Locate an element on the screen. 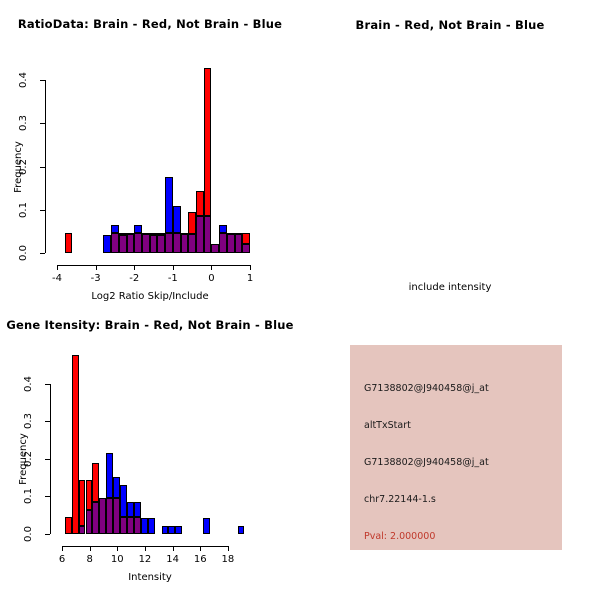  info-line-3: chr7.22144-1.s is located at coordinates (400, 499).